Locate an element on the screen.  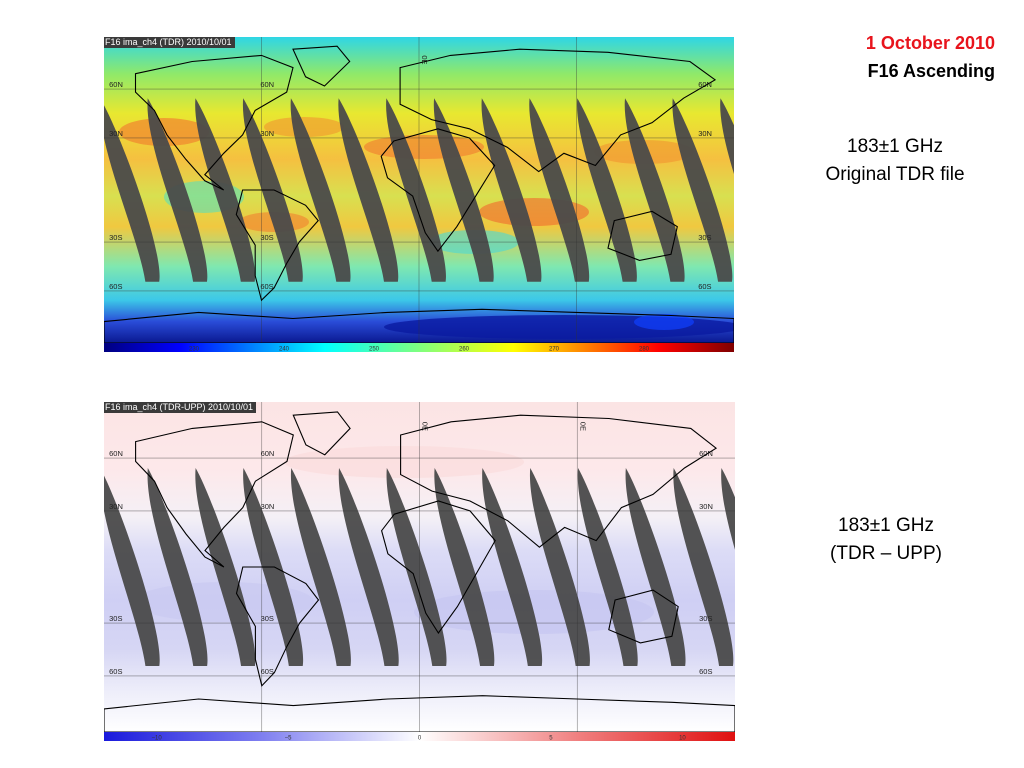
tdr-colorbar-tick: 250 is located at coordinates (374, 350).